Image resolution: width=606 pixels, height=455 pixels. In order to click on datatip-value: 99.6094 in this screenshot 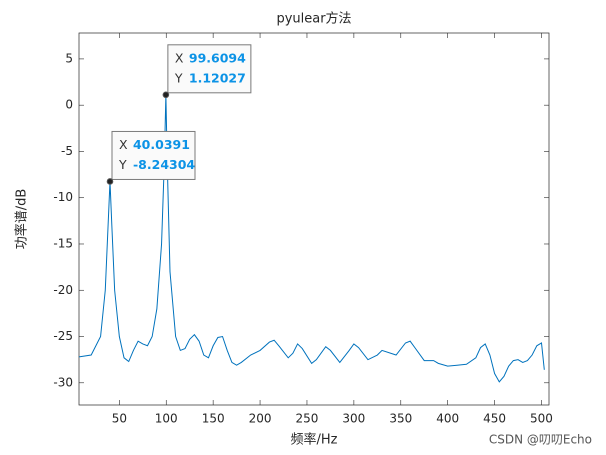, I will do `click(217, 57)`.